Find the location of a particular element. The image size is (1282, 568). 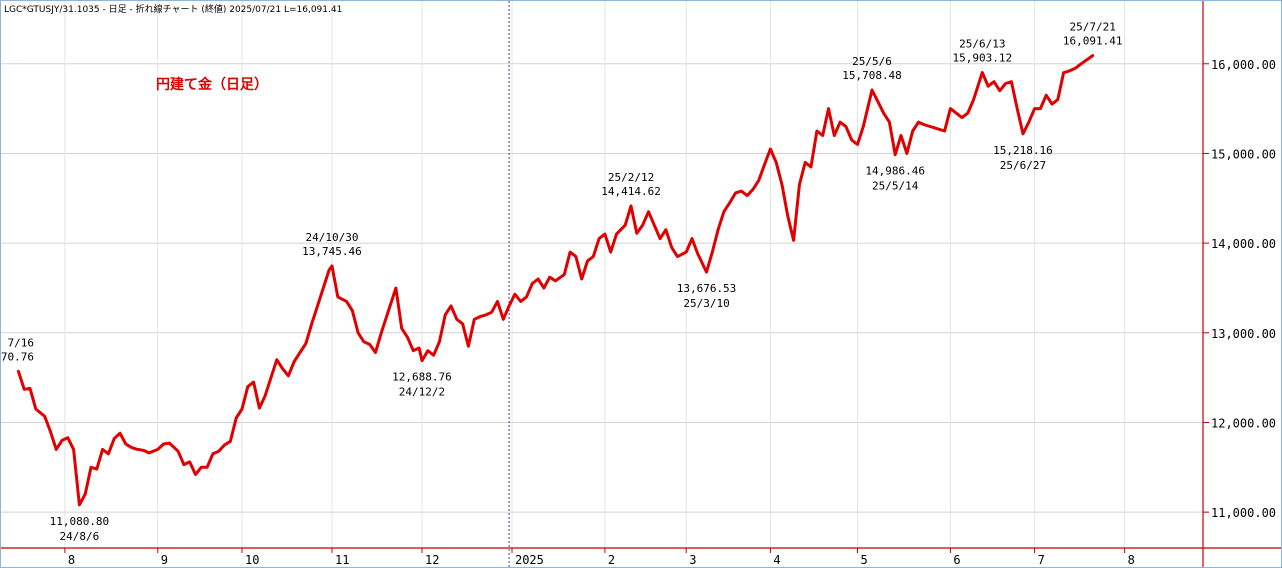

annotation-label-top: 13,676.53 is located at coordinates (707, 288).